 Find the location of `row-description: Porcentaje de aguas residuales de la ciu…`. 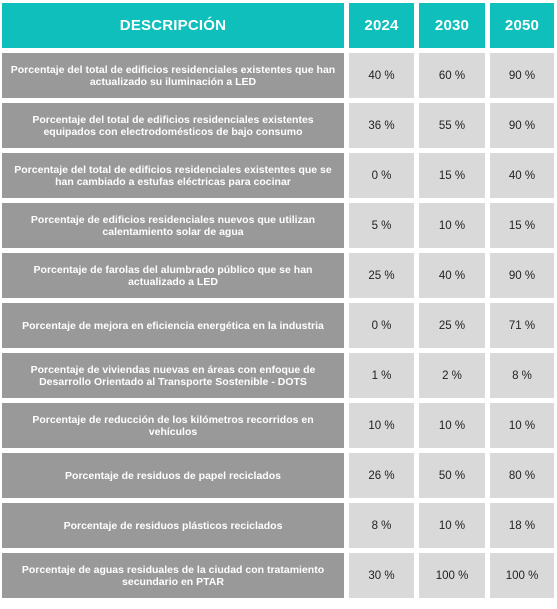

row-description: Porcentaje de aguas residuales de la ciu… is located at coordinates (173, 575).